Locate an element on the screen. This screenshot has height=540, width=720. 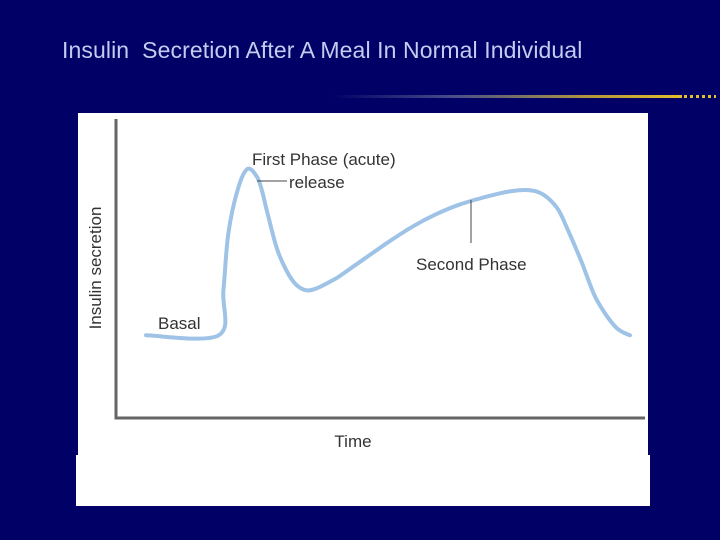
annotation-first-phase-release: release is located at coordinates (317, 182).